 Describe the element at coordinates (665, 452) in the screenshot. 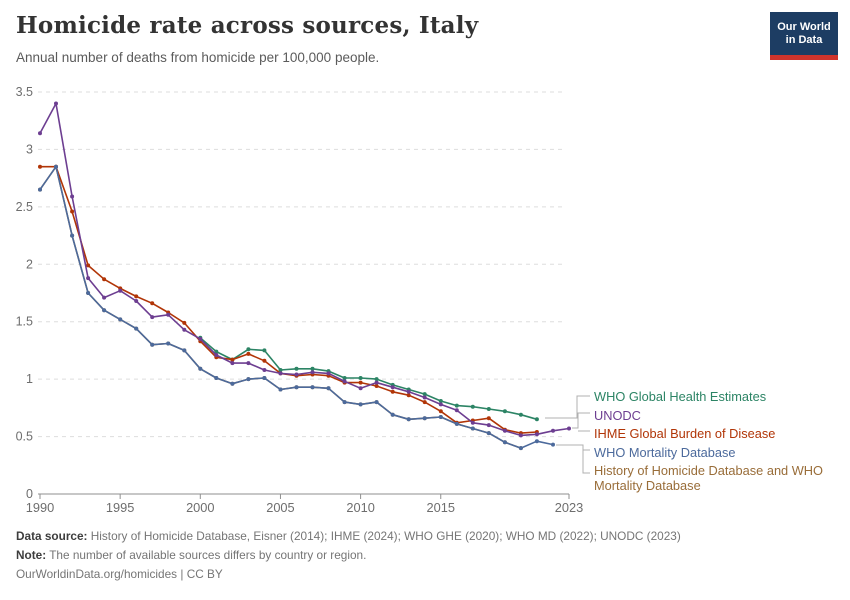

I see `legend-item-who-md: WHO Mortality Database` at that location.